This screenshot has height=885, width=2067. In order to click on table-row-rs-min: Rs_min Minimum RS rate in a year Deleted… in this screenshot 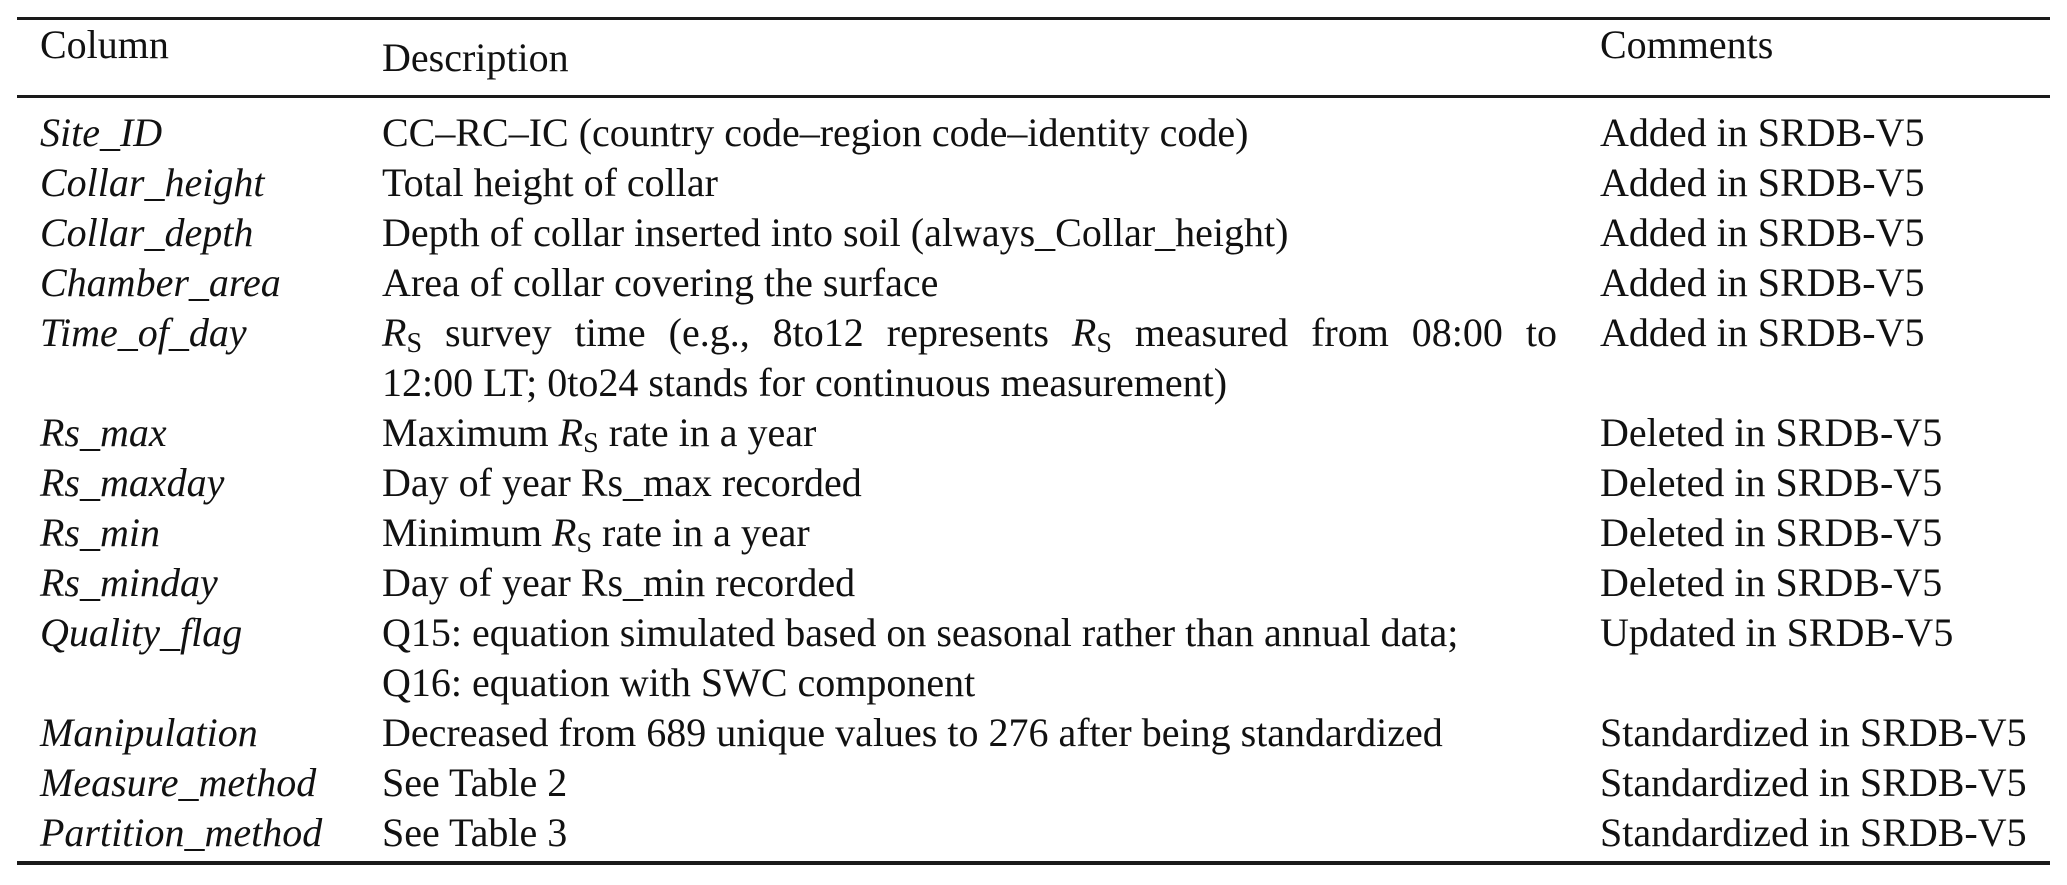, I will do `click(1033, 533)`.